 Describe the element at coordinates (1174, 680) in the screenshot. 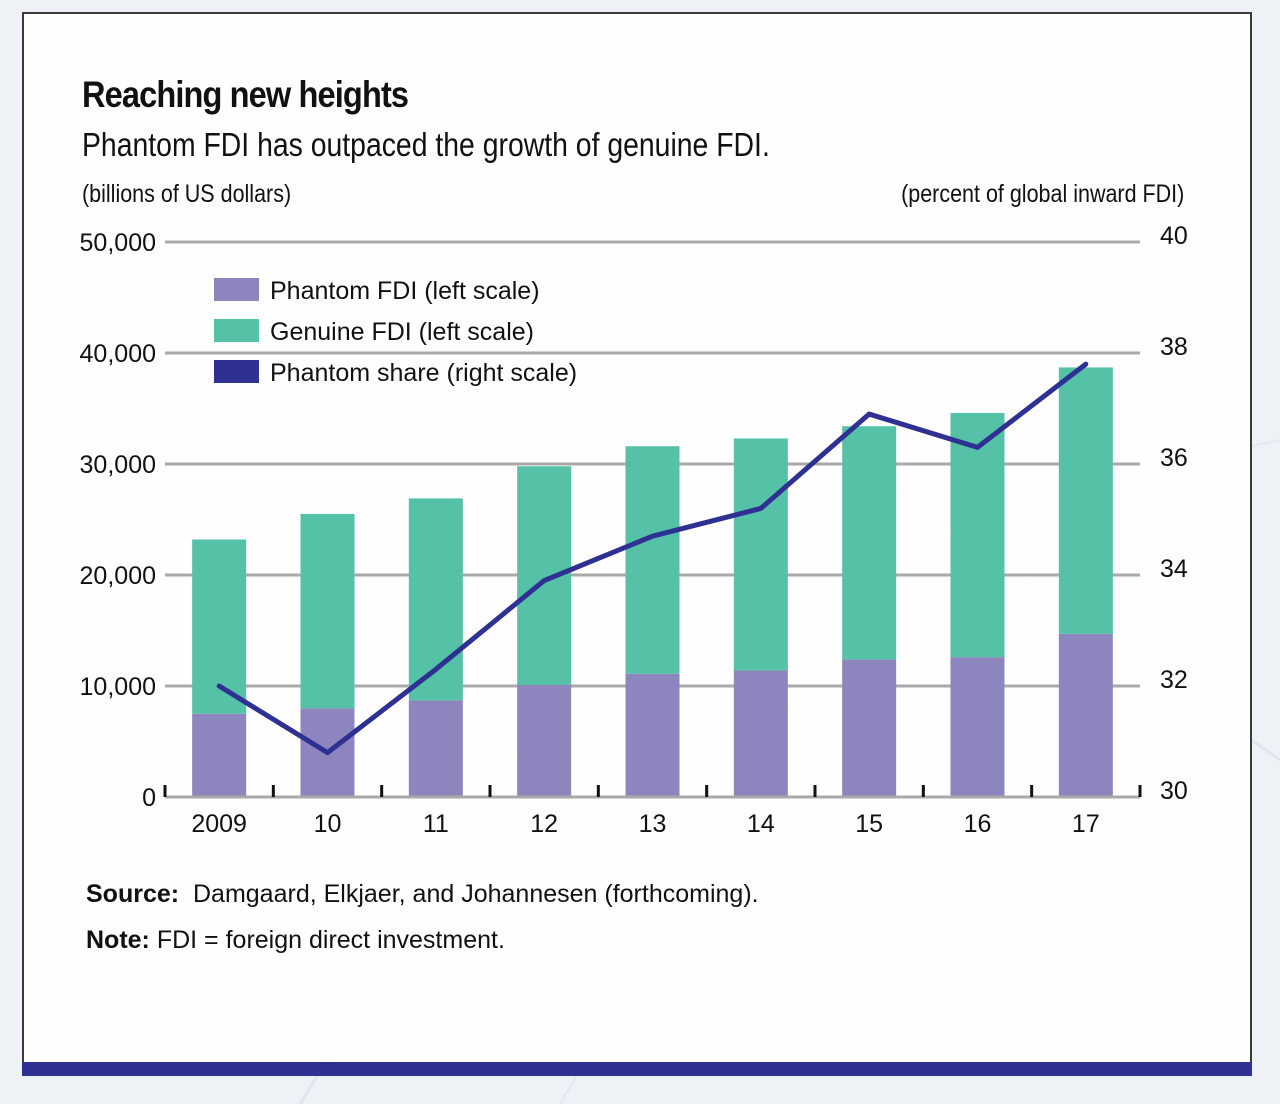

I see `right-tick-label: 32` at that location.